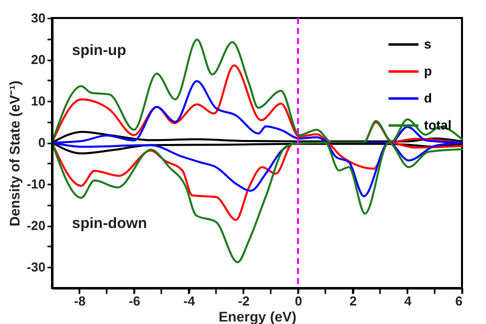 The width and height of the screenshot is (486, 324). I want to click on y-tick-label: -10, so click(36, 184).